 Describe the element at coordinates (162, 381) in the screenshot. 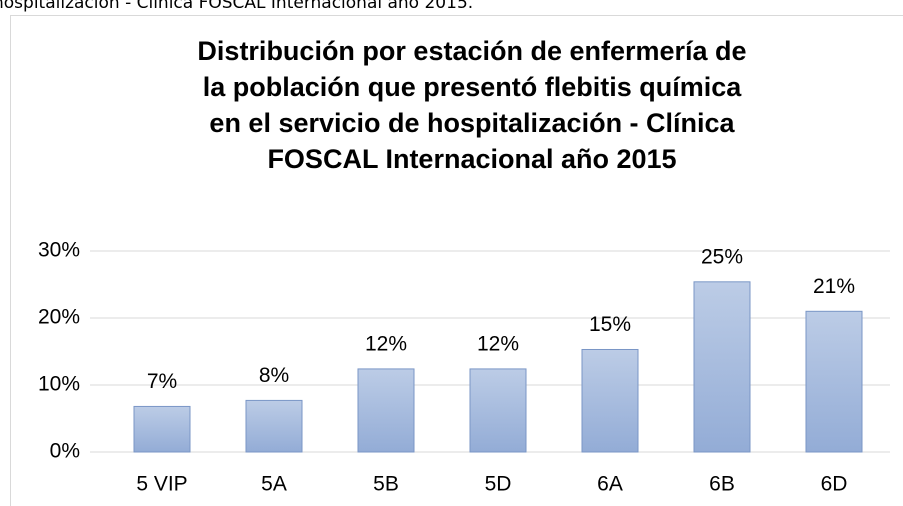

I see `data-label: 7%` at that location.